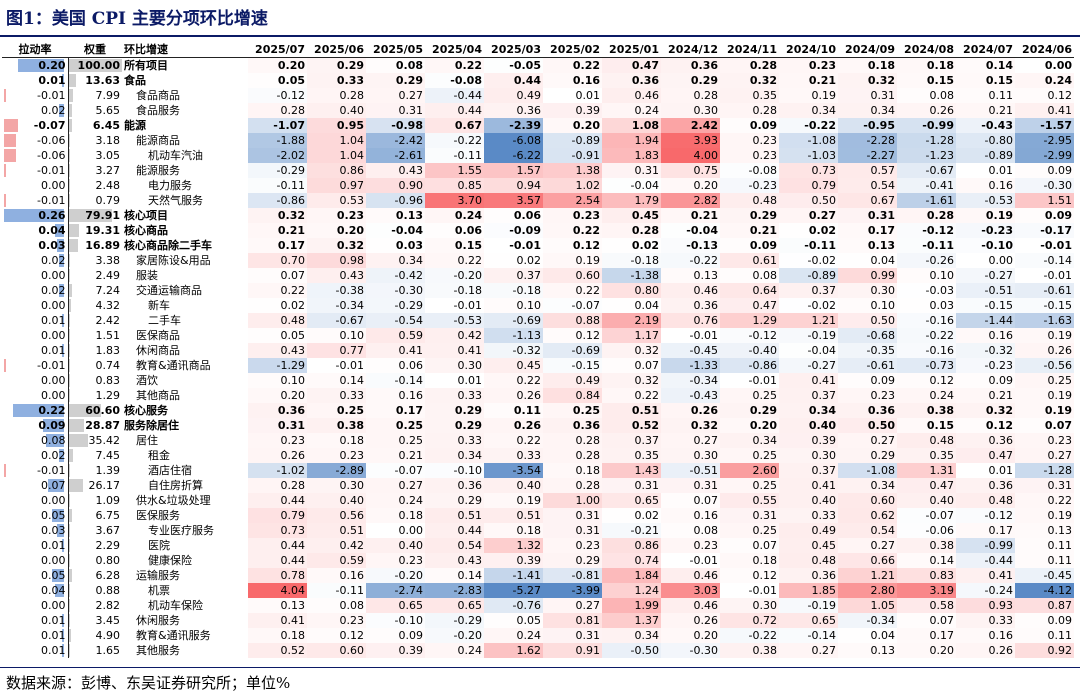 This screenshot has width=1080, height=695. What do you see at coordinates (336, 395) in the screenshot?
I see `value-cell: 0.33` at bounding box center [336, 395].